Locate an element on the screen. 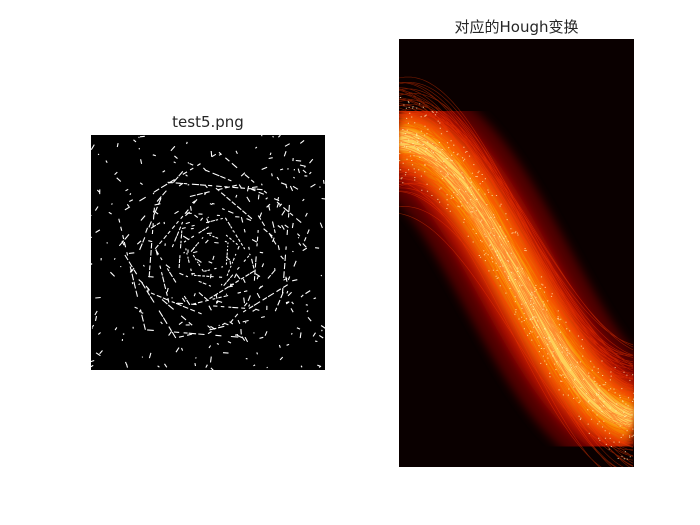 This screenshot has height=525, width=700. left-panel-title: test5.png is located at coordinates (208, 122).